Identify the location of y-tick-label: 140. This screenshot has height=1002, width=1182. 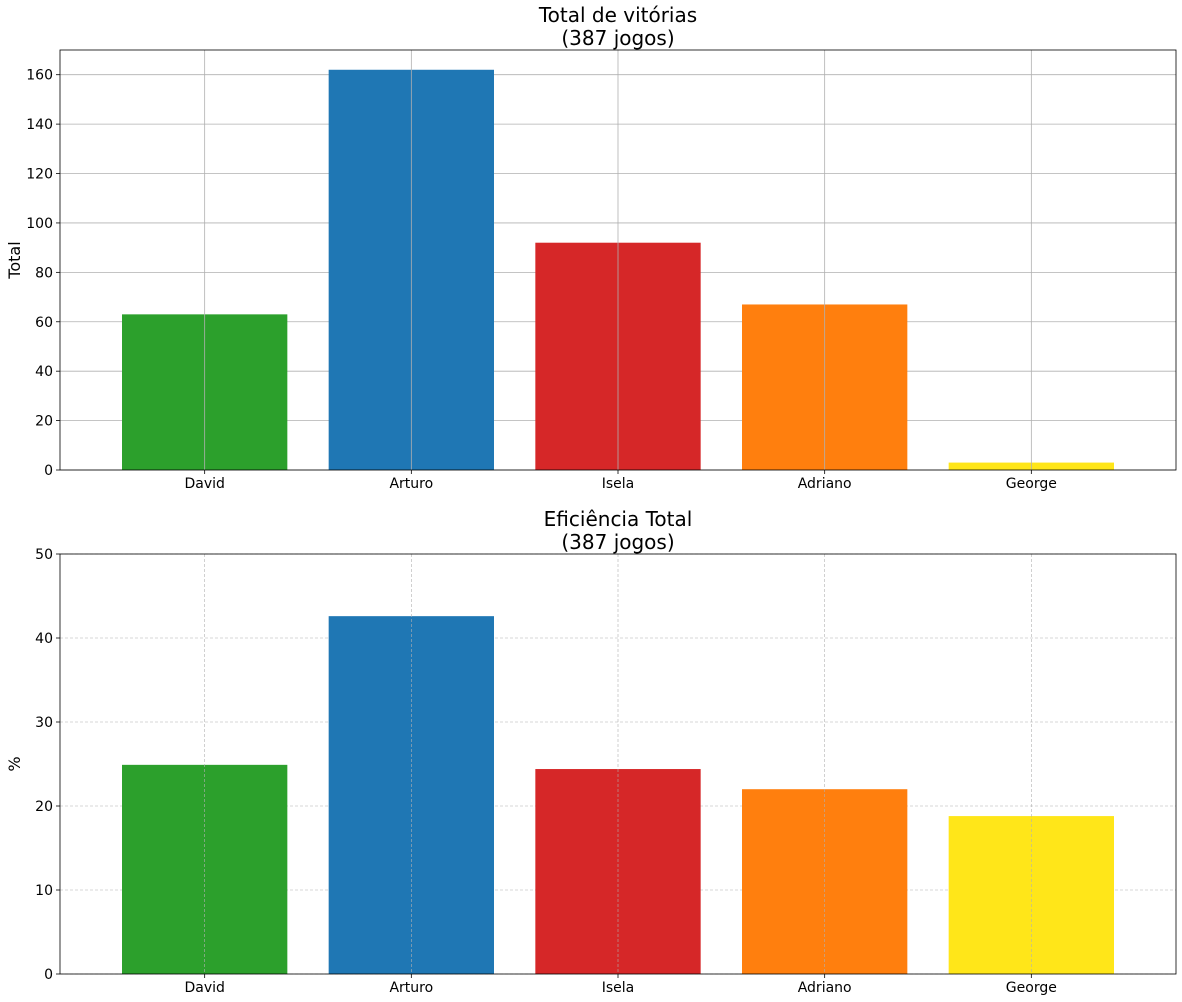
(39, 125).